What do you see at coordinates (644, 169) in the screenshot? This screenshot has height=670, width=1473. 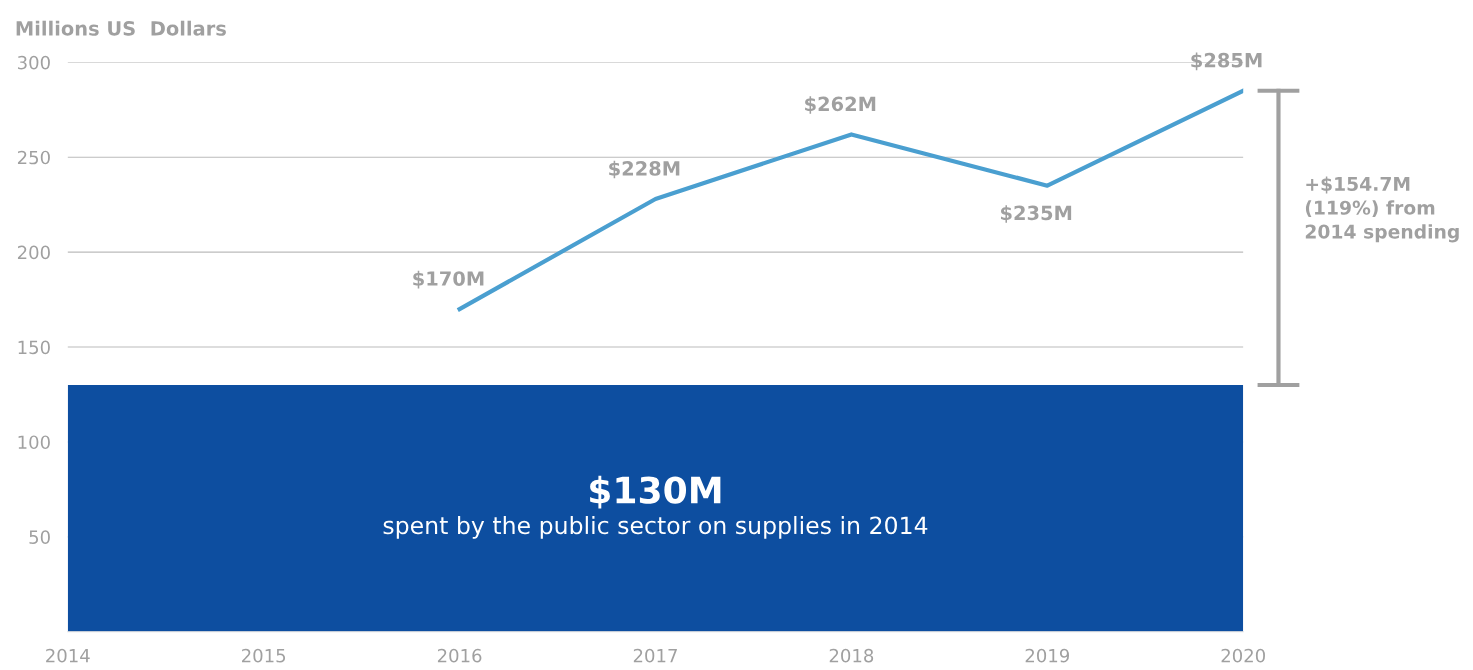 I see `data-label: $228M` at bounding box center [644, 169].